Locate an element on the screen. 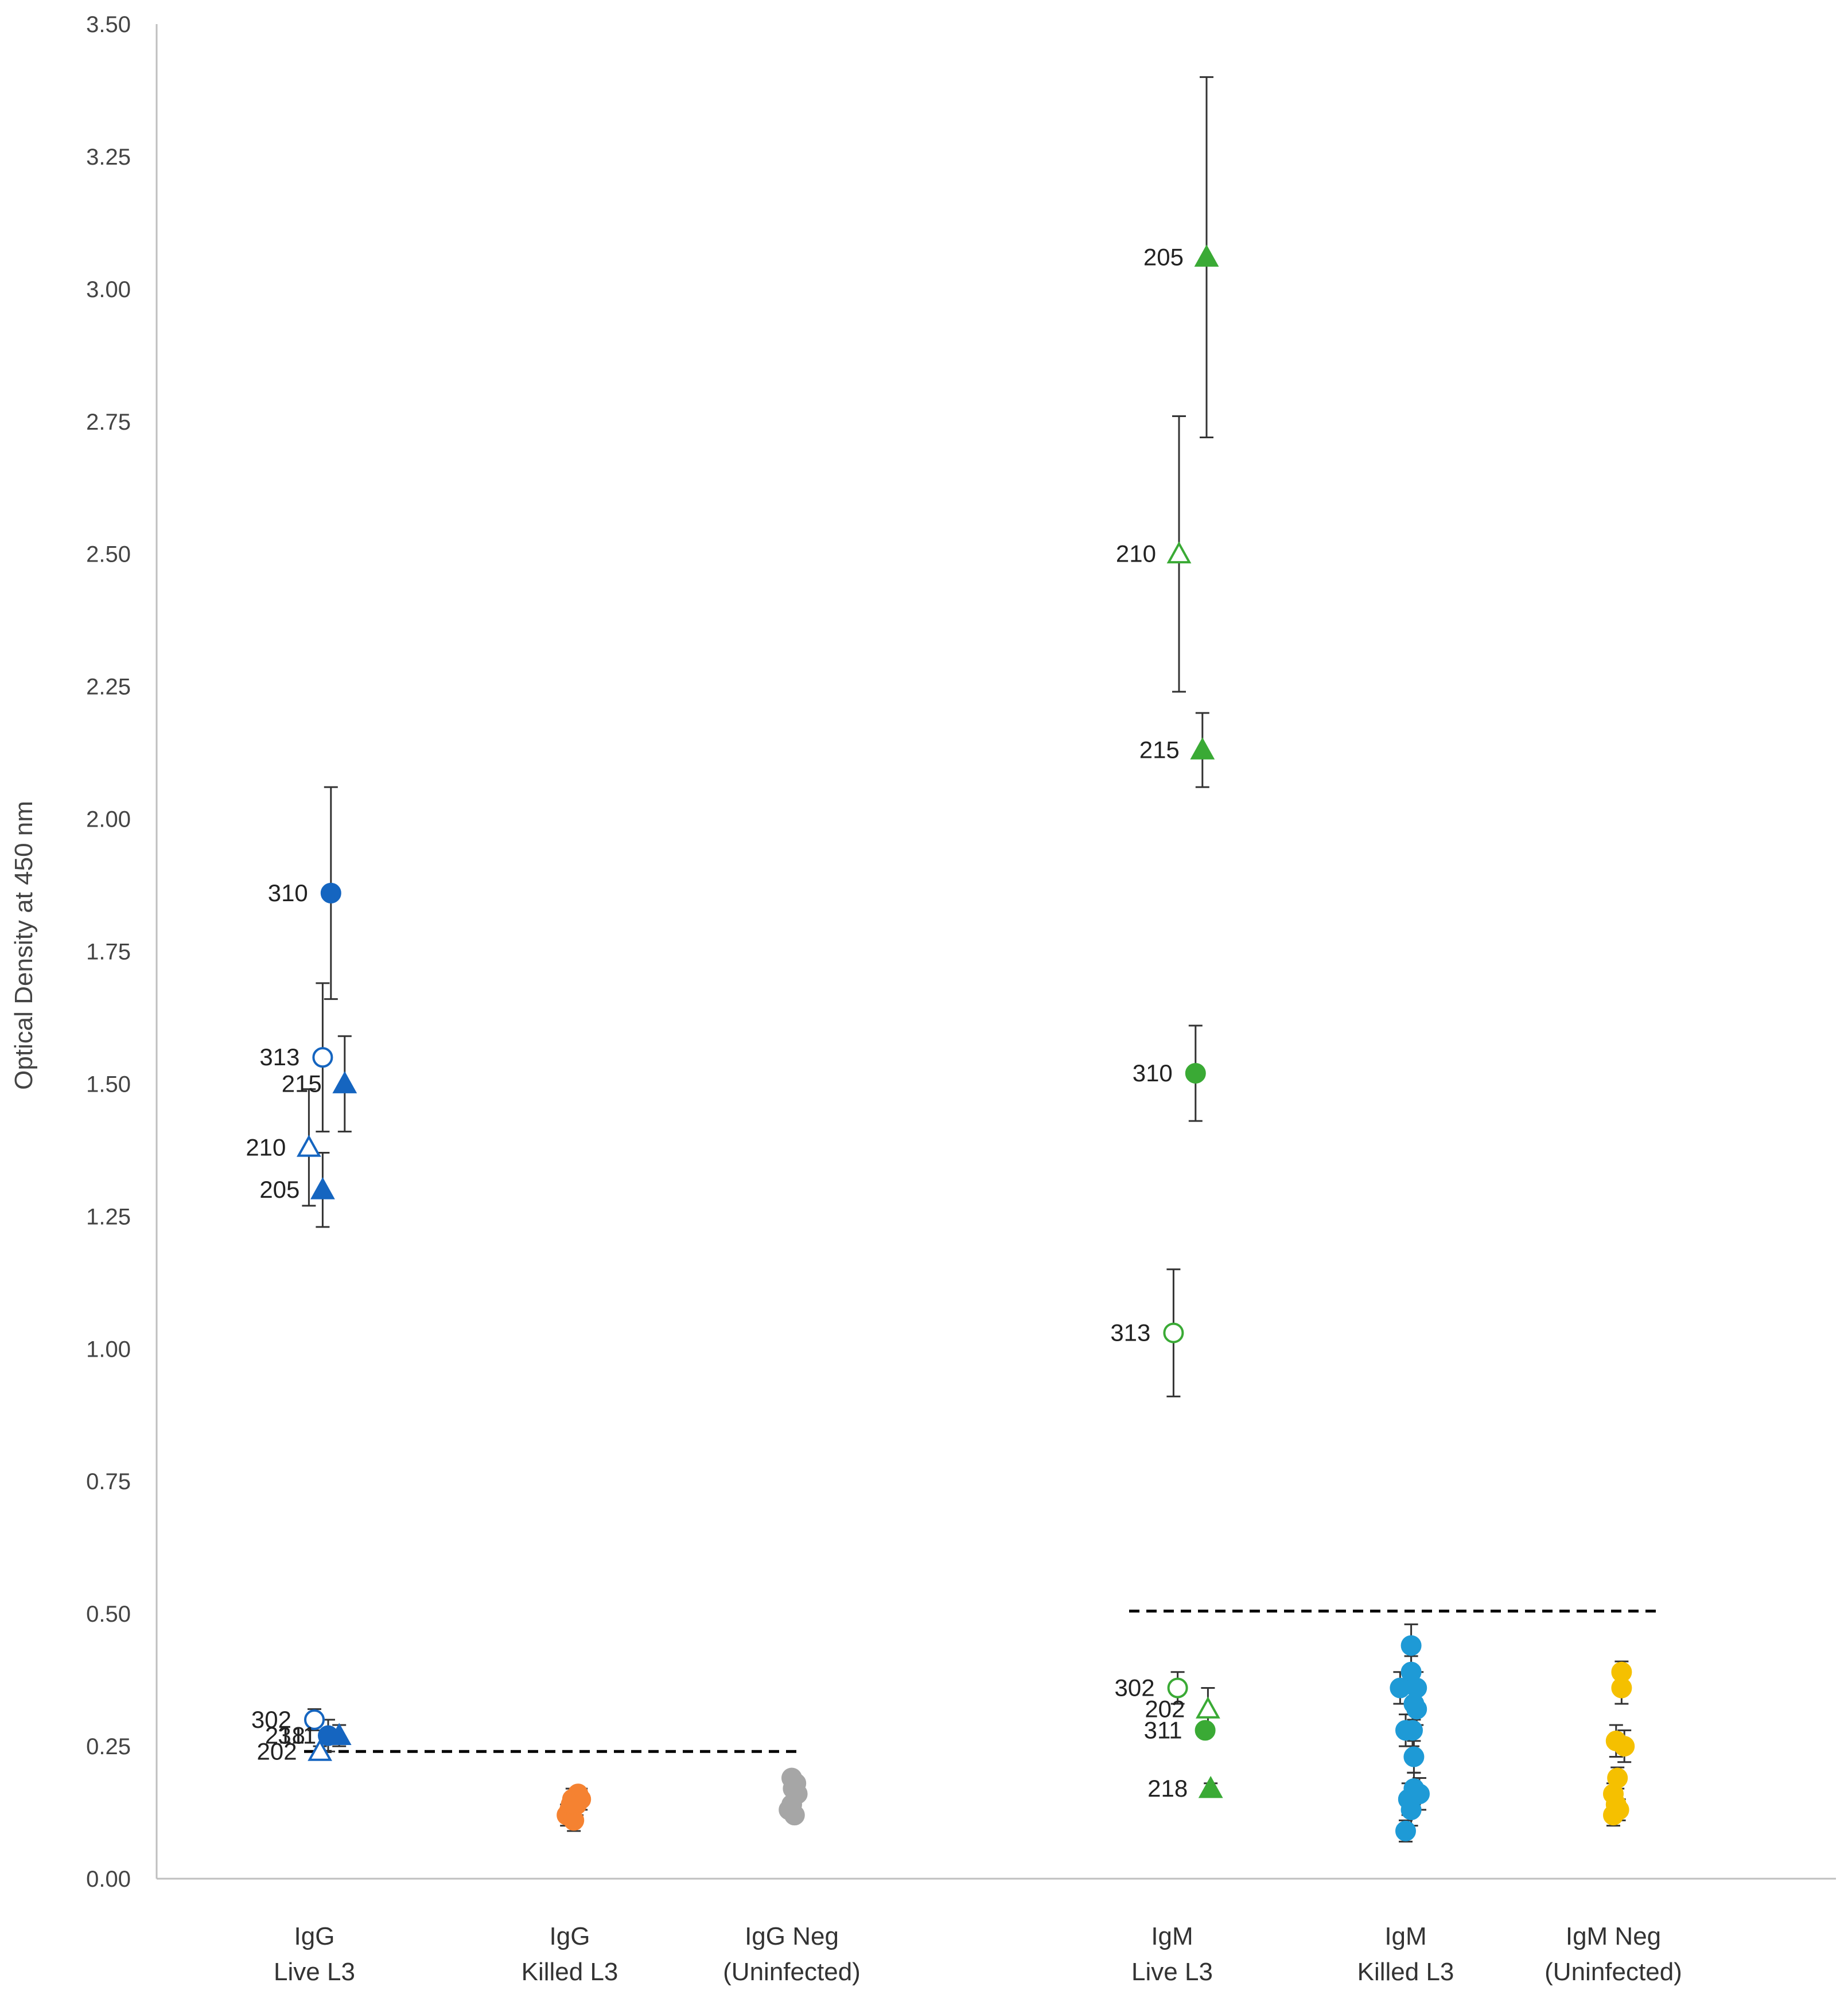 The image size is (1848, 1998). y-tick-label: 0.00 is located at coordinates (109, 1879).